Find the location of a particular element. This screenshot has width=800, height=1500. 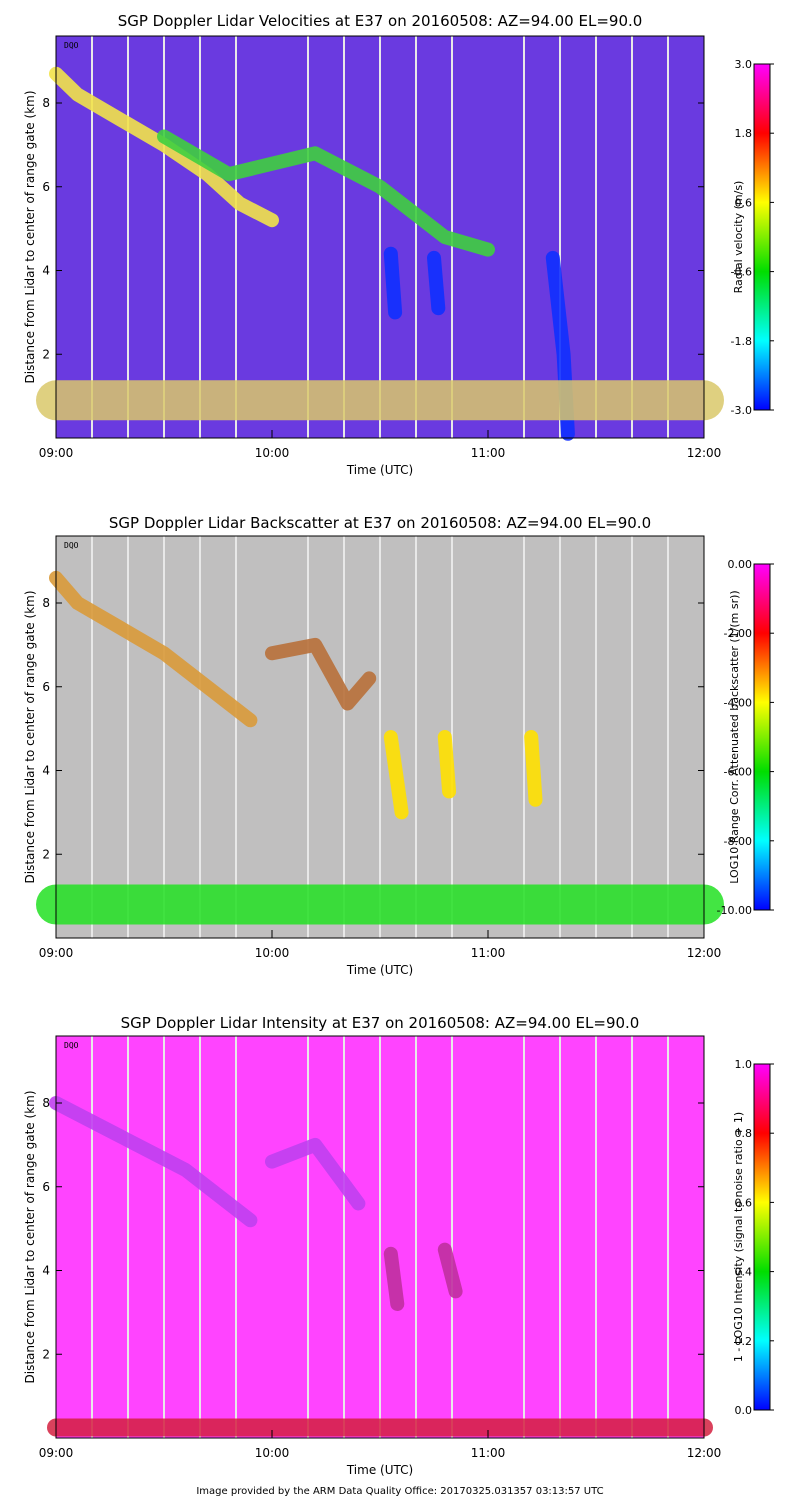

colorbar-tick-label: -2.00 is located at coordinates (738, 633).